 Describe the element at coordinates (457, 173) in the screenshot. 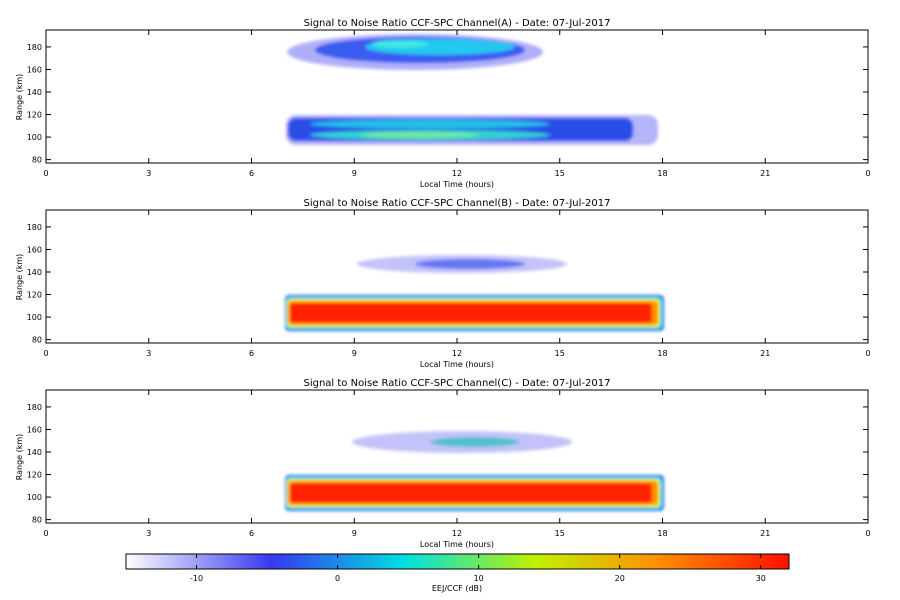

I see `panel-a-xtick-label: 12` at that location.